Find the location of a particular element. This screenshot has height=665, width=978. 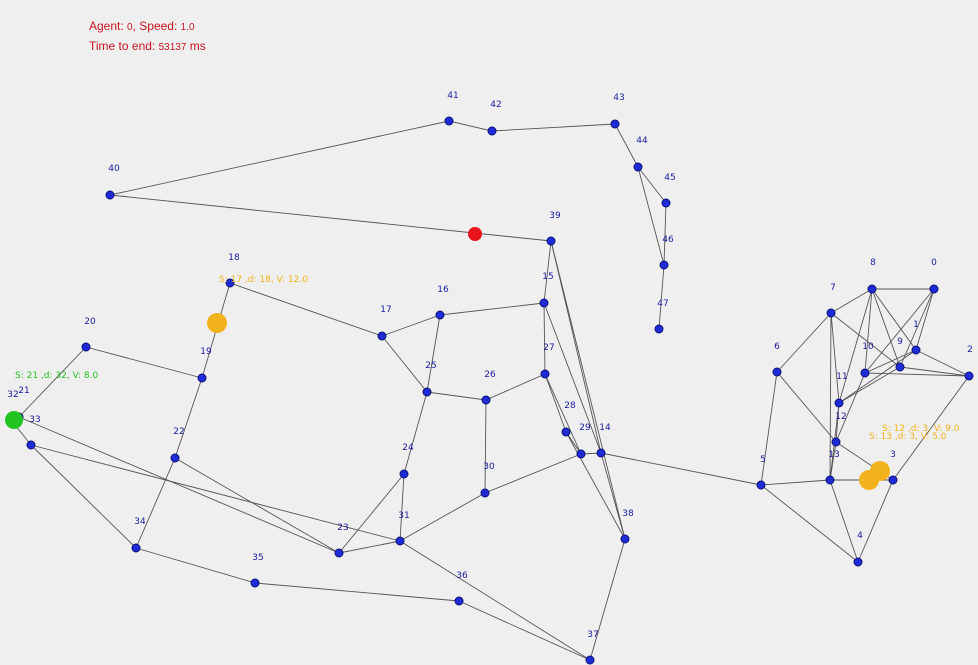

agent-marker is located at coordinates (475, 234).